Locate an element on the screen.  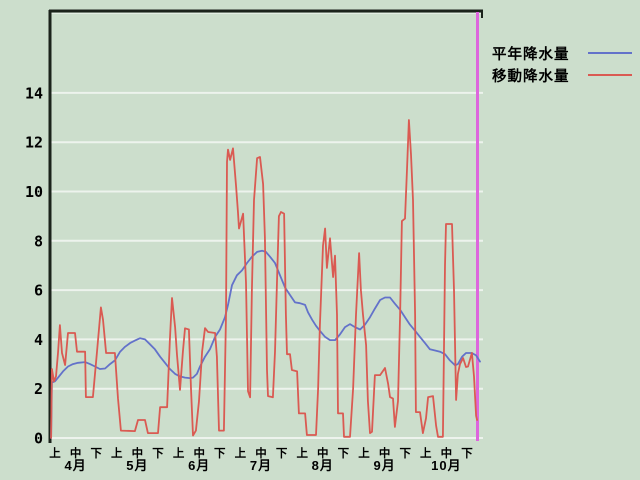
x-period-label-2-2: 下 is located at coordinates (220, 453).